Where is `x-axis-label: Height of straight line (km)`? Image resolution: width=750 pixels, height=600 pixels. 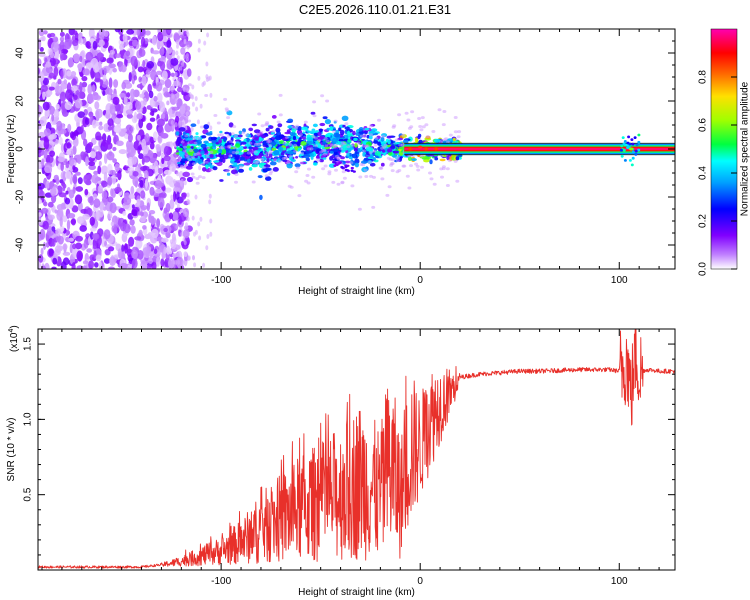
x-axis-label: Height of straight line (km) is located at coordinates (356, 592).